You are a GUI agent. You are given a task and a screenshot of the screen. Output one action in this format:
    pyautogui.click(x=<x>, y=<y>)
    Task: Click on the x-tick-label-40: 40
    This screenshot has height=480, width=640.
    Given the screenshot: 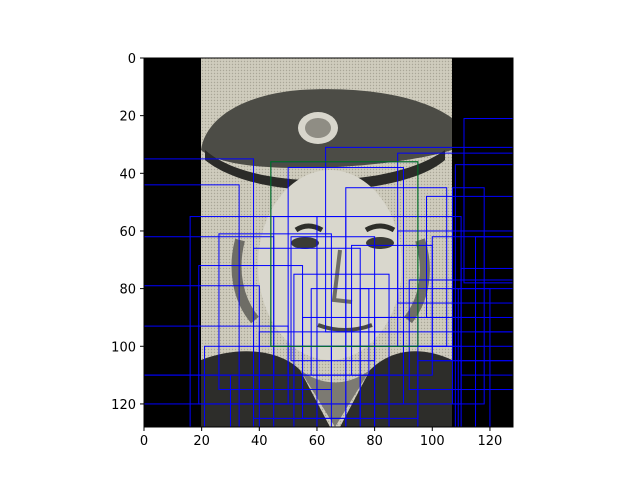 What is the action you would take?
    pyautogui.click(x=259, y=441)
    